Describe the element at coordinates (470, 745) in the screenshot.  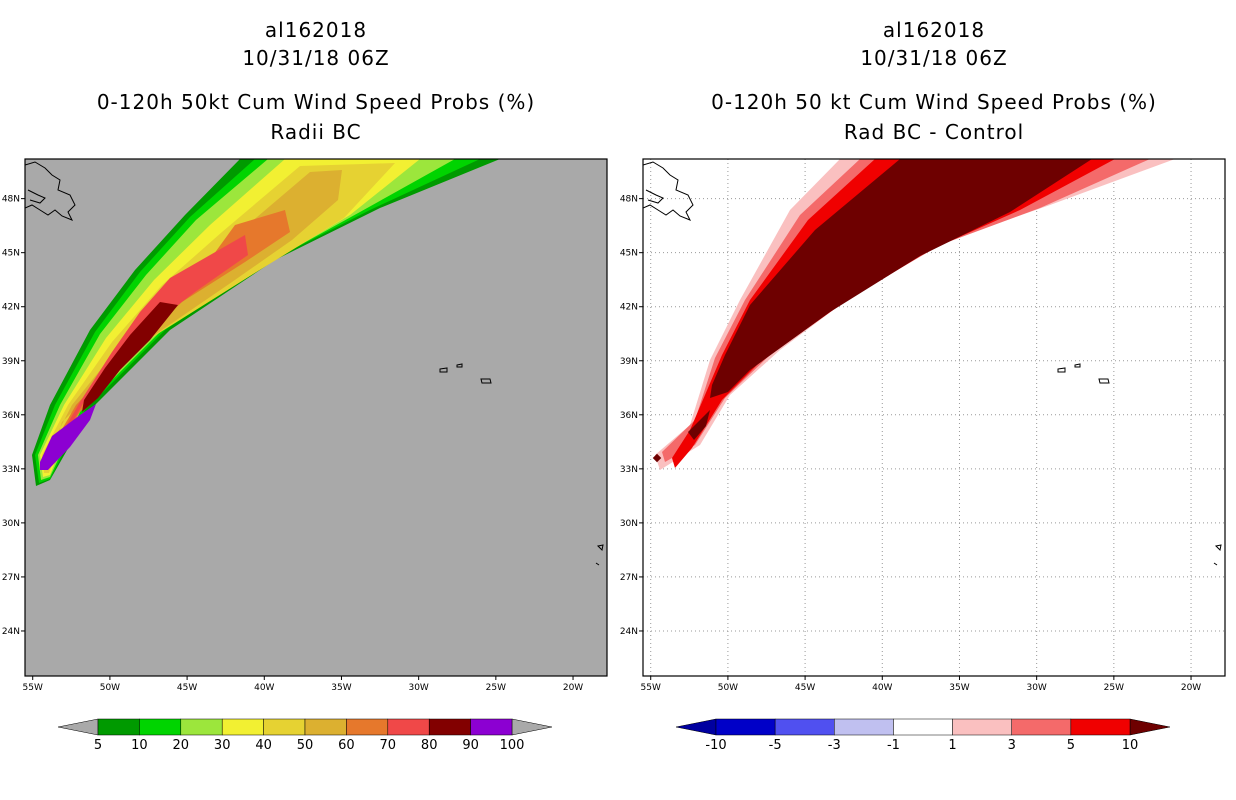
I see `left-colorbar-label: 90` at that location.